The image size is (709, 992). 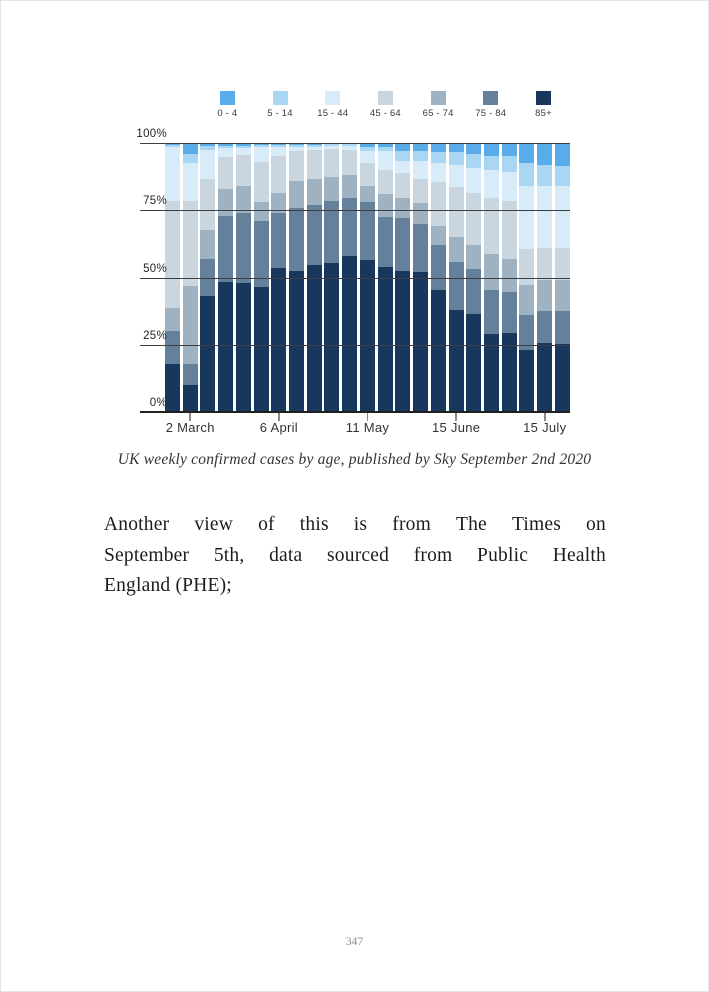 I want to click on gridline, so click(x=355, y=279).